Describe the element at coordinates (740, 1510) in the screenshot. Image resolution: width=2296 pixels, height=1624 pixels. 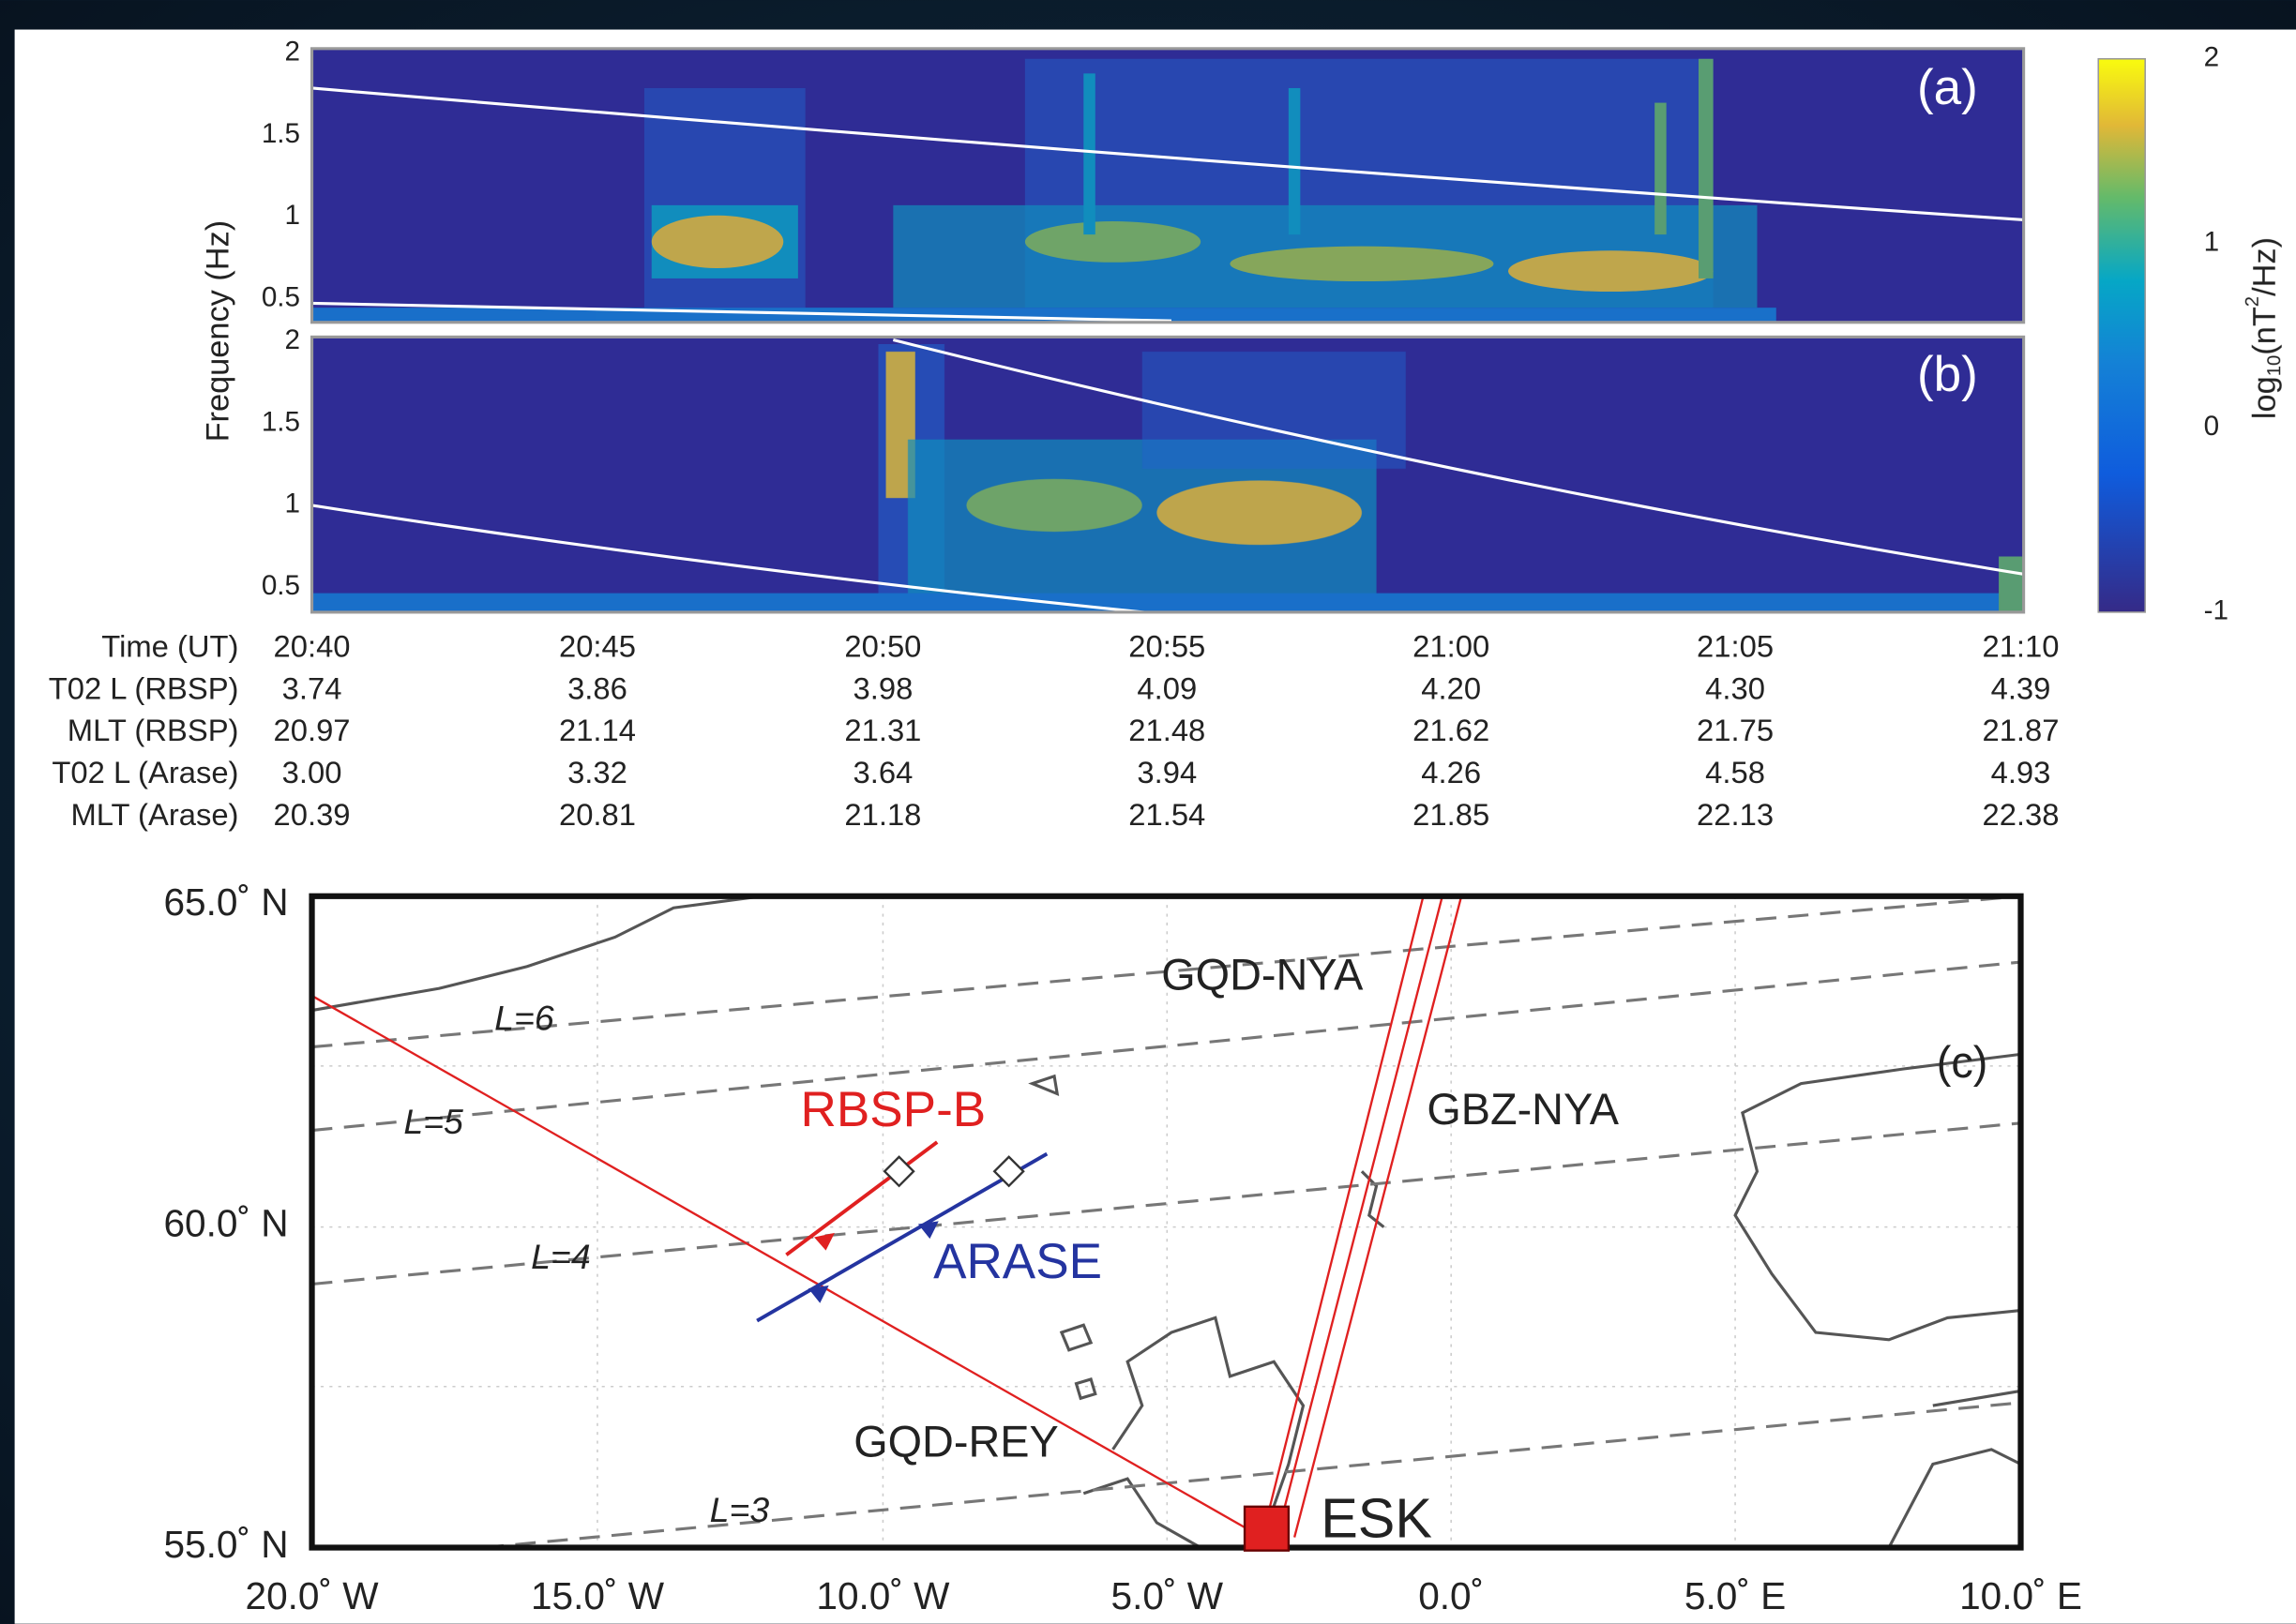
I see `l-shell-label: L=3` at that location.